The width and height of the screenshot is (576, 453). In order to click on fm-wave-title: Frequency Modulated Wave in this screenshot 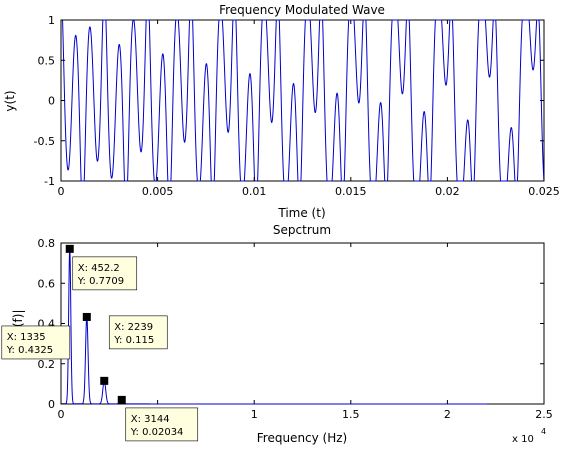, I will do `click(302, 10)`.